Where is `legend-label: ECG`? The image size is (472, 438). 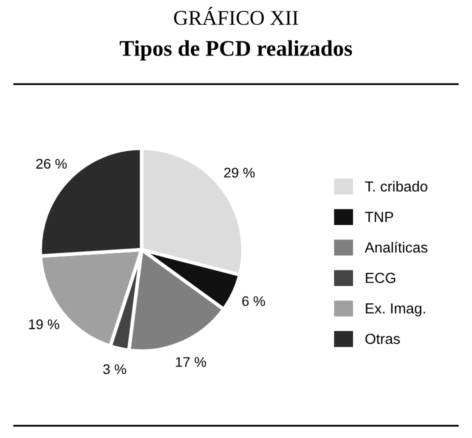
legend-label: ECG is located at coordinates (381, 278).